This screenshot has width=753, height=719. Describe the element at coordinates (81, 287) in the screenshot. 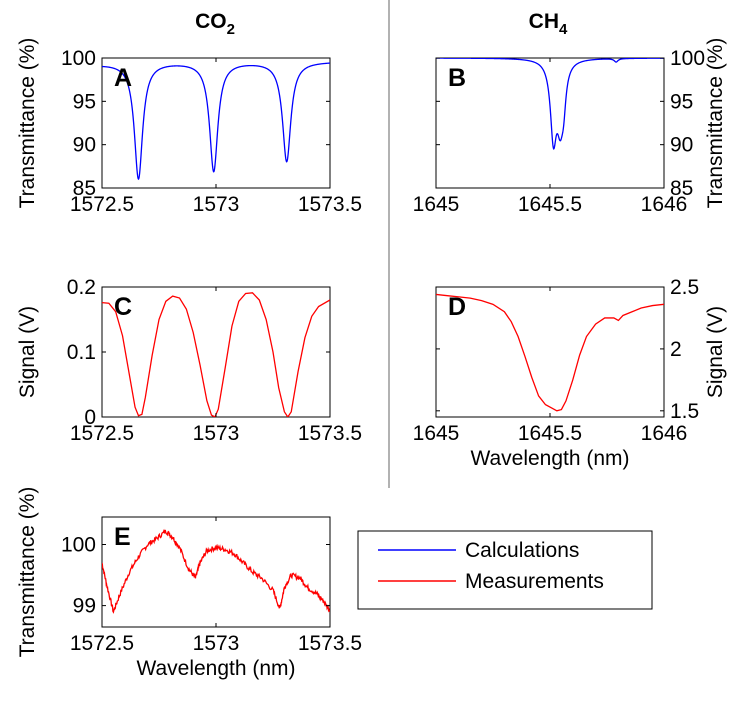

I see `y-tick-label: 0.2` at that location.